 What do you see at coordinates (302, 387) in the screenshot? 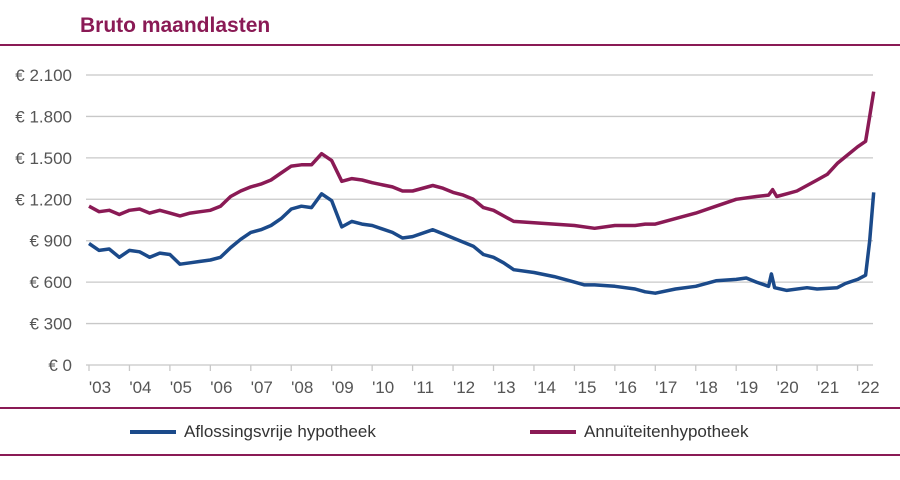
I see `x-tick-label: '08` at bounding box center [302, 387].